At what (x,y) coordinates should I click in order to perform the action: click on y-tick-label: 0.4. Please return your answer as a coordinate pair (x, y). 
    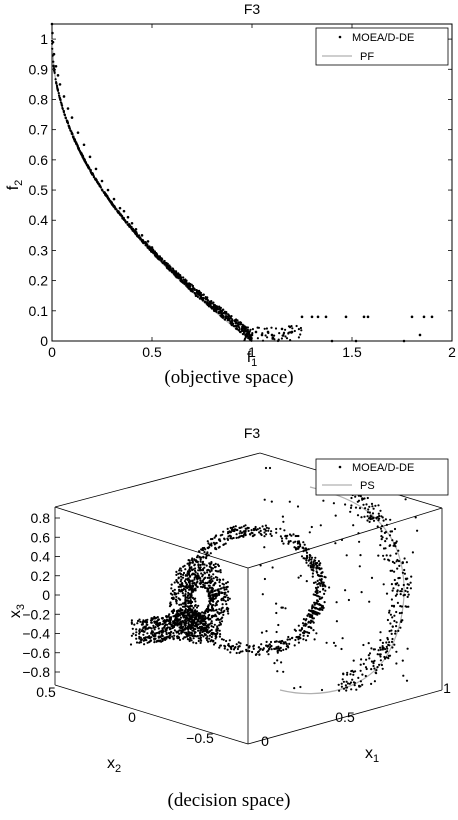
    Looking at the image, I should click on (39, 220).